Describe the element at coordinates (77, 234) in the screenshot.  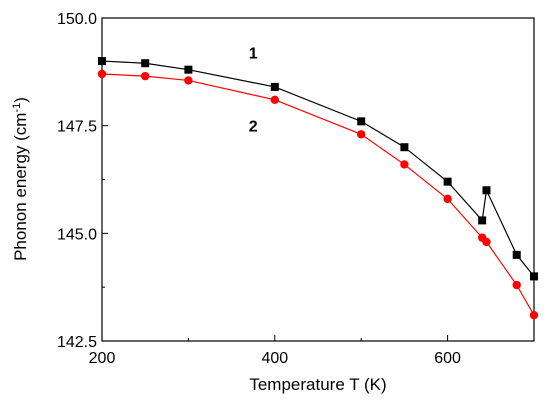
I see `y-tick-label: 145.0` at that location.